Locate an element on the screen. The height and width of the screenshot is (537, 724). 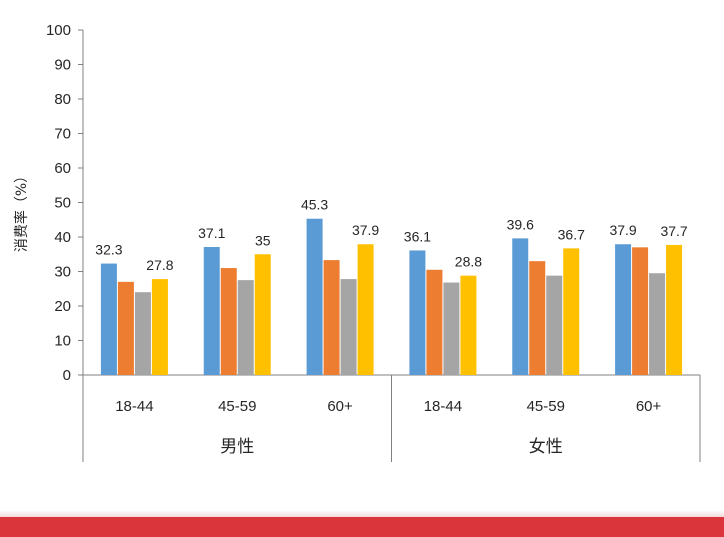
data-label: 32.3 is located at coordinates (108, 250).